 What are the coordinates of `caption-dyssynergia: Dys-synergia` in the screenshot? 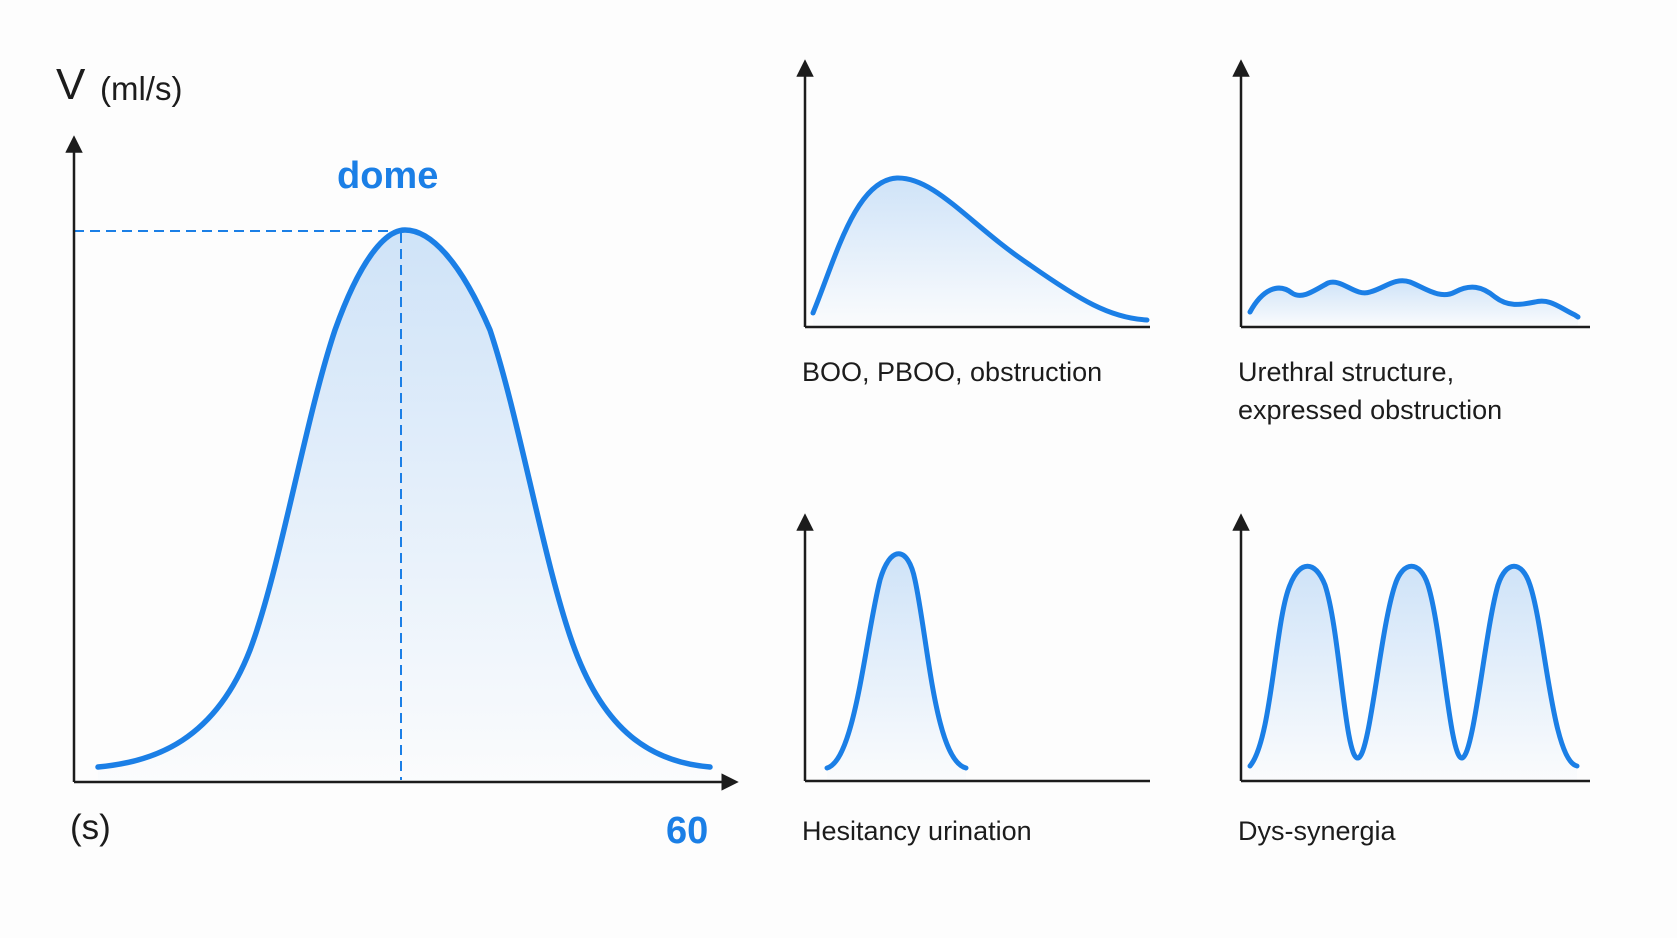 It's located at (1317, 831).